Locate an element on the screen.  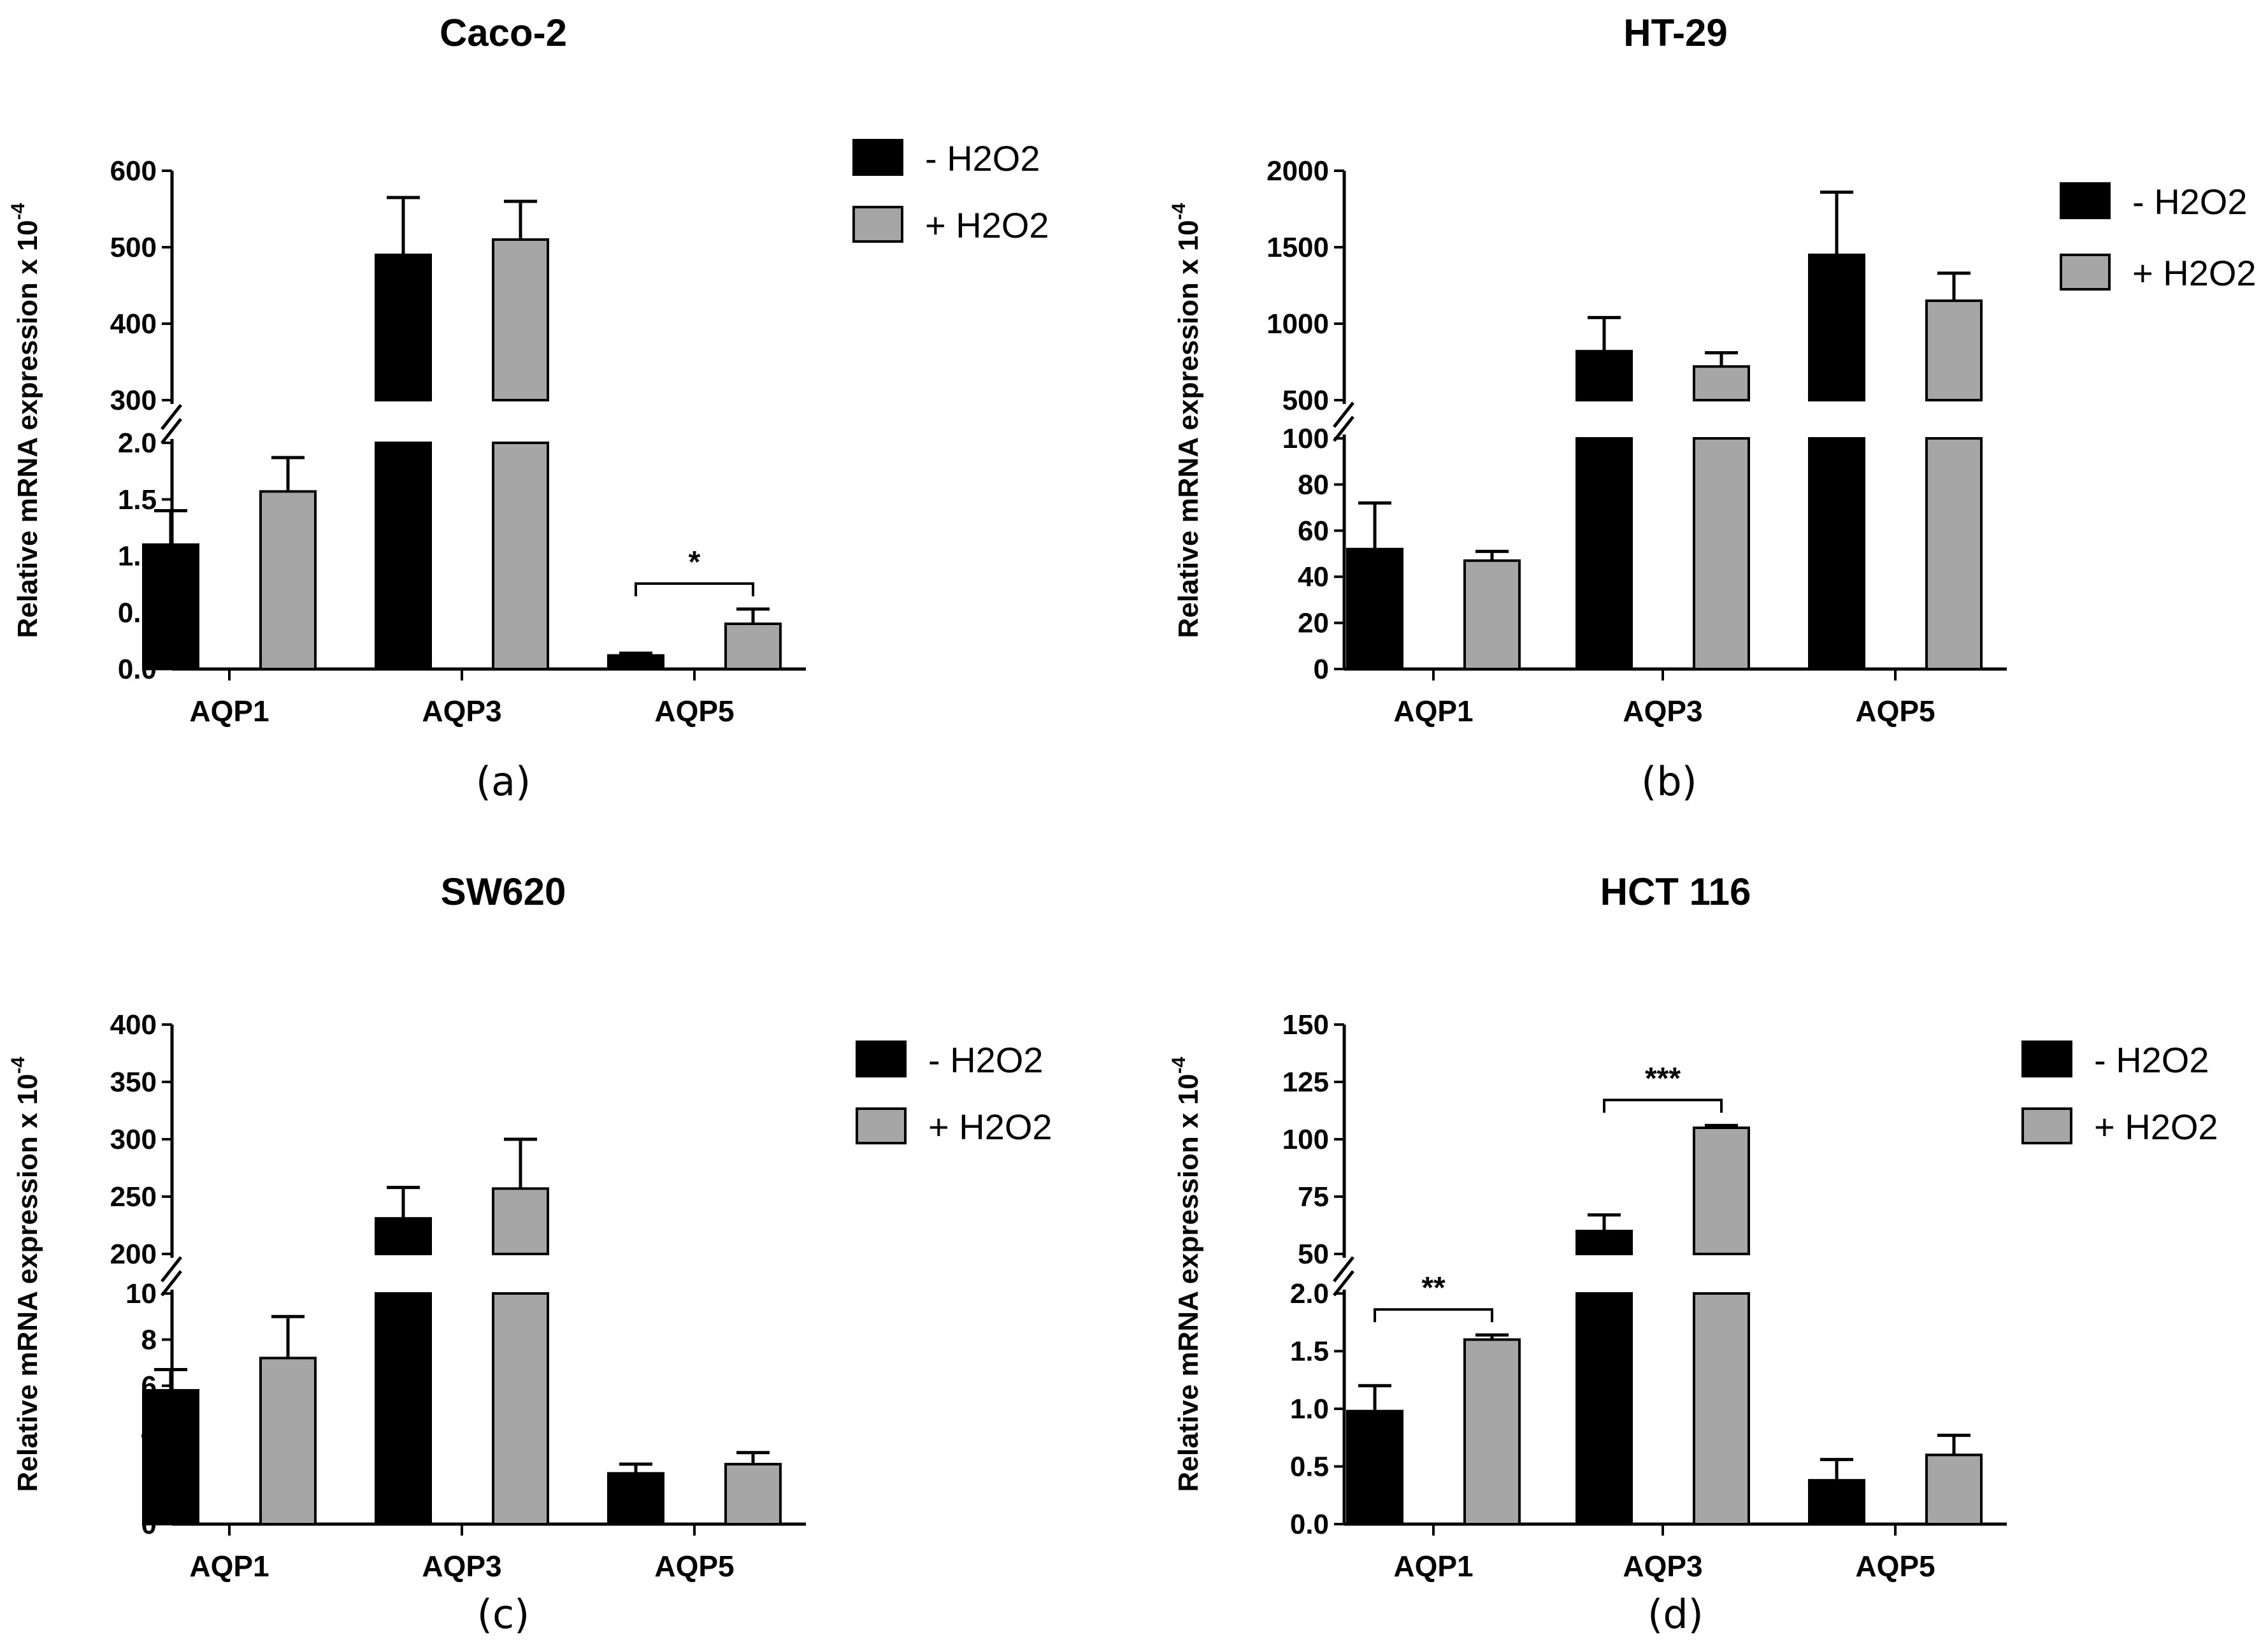
panel-label: (d) is located at coordinates (1675, 1614).